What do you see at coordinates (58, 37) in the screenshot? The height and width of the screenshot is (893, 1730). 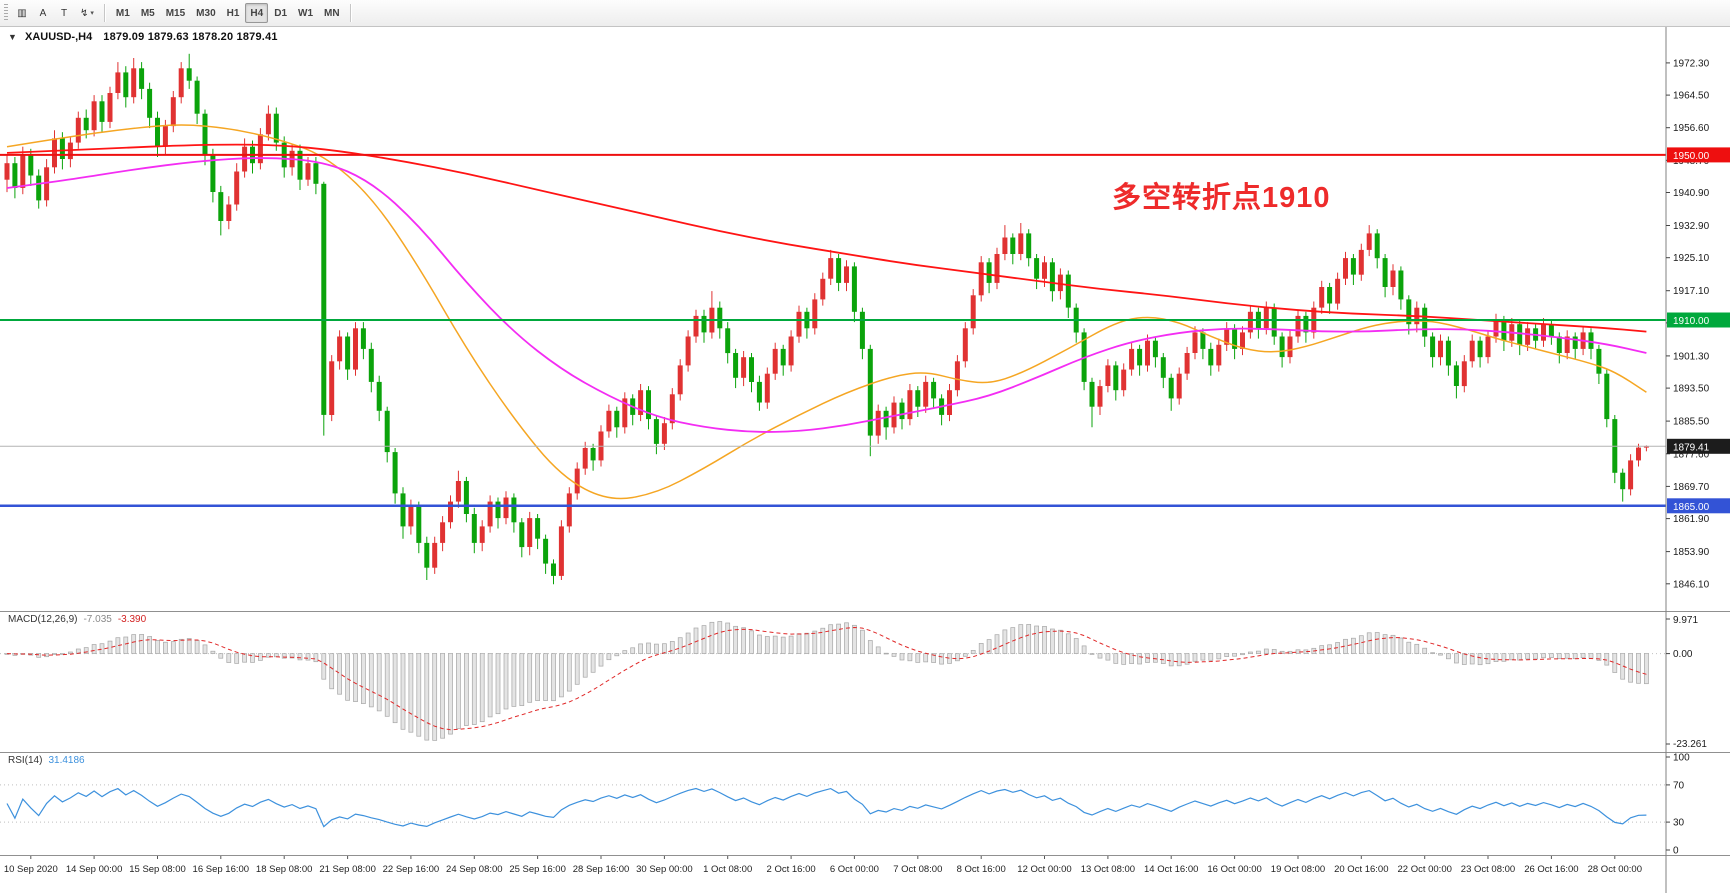 I see `symbol-timeframe-label: XAUUSD-,H4` at bounding box center [58, 37].